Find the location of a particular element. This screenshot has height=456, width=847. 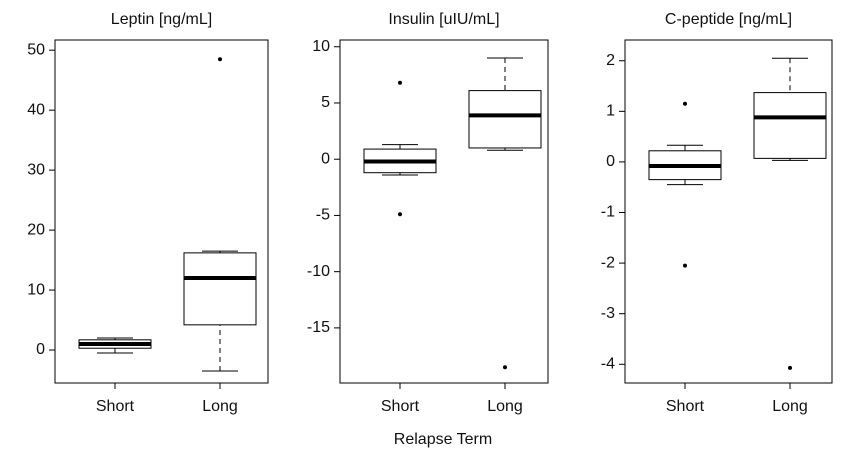

y-tick-label: 50 is located at coordinates (36, 49).